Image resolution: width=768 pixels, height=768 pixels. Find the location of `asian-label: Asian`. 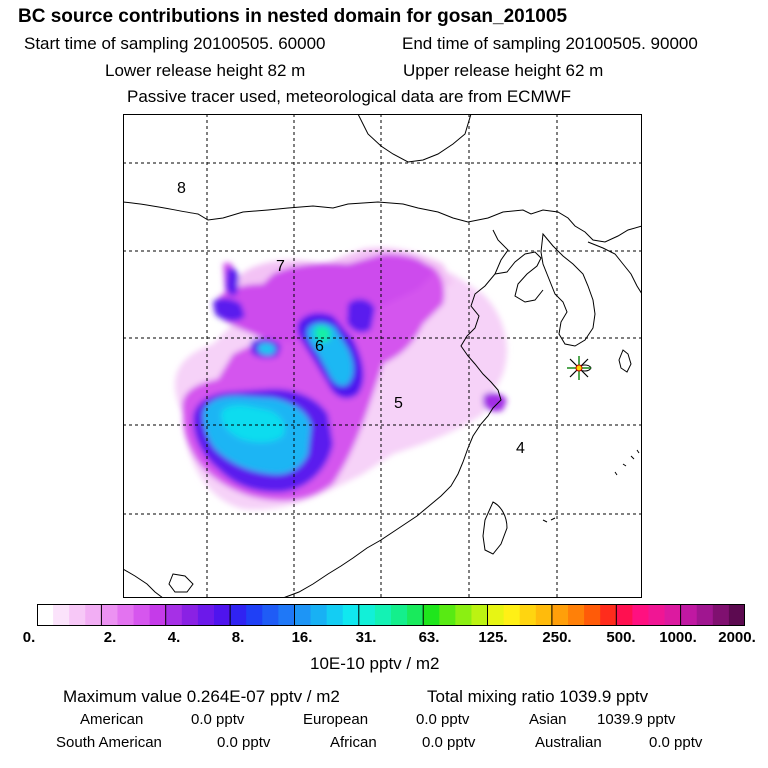

asian-label: Asian is located at coordinates (548, 719).